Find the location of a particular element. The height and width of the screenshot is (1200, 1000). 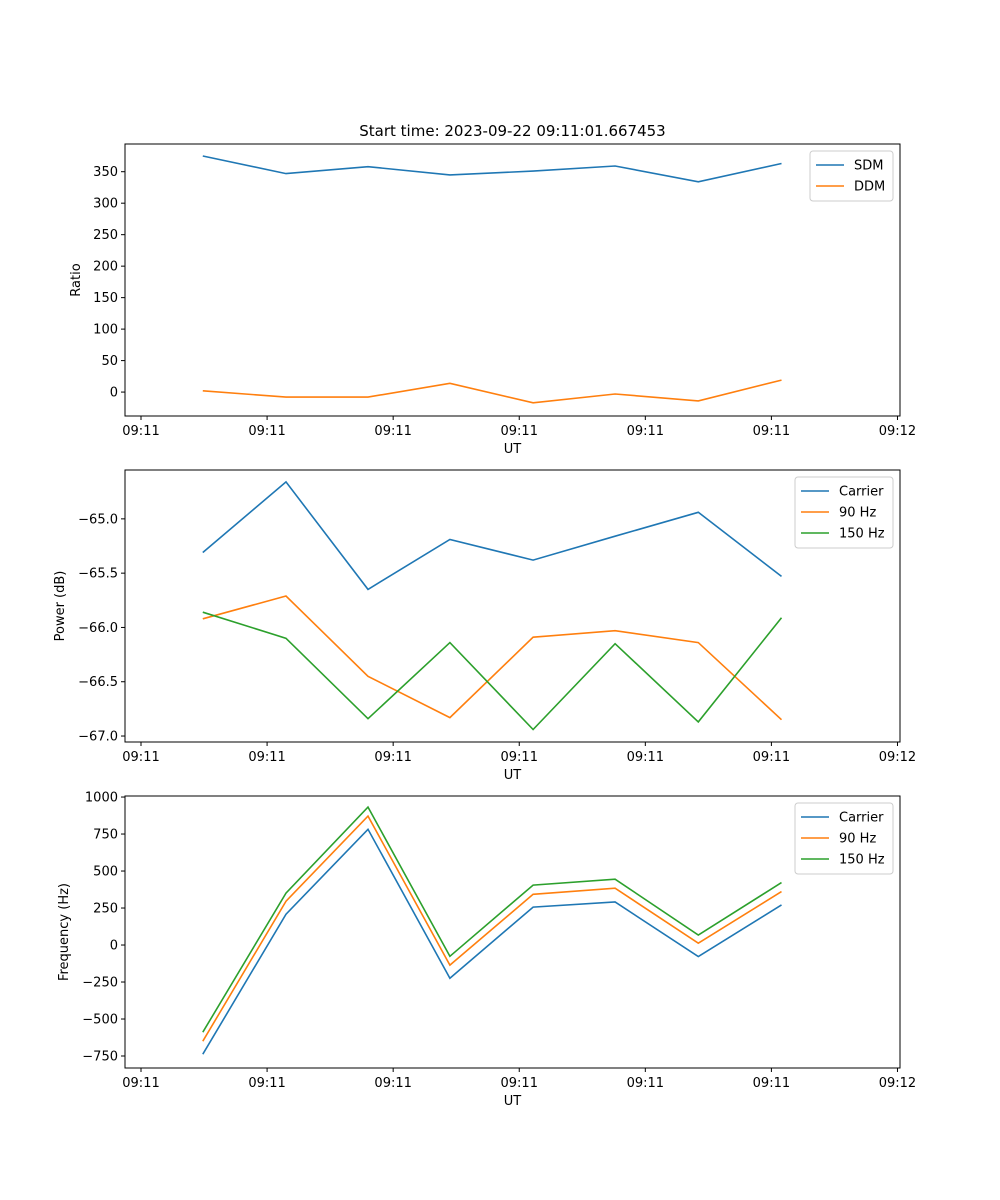

chart-title: Start time: 2023-09-22 09:11:01.667453 is located at coordinates (512, 131).